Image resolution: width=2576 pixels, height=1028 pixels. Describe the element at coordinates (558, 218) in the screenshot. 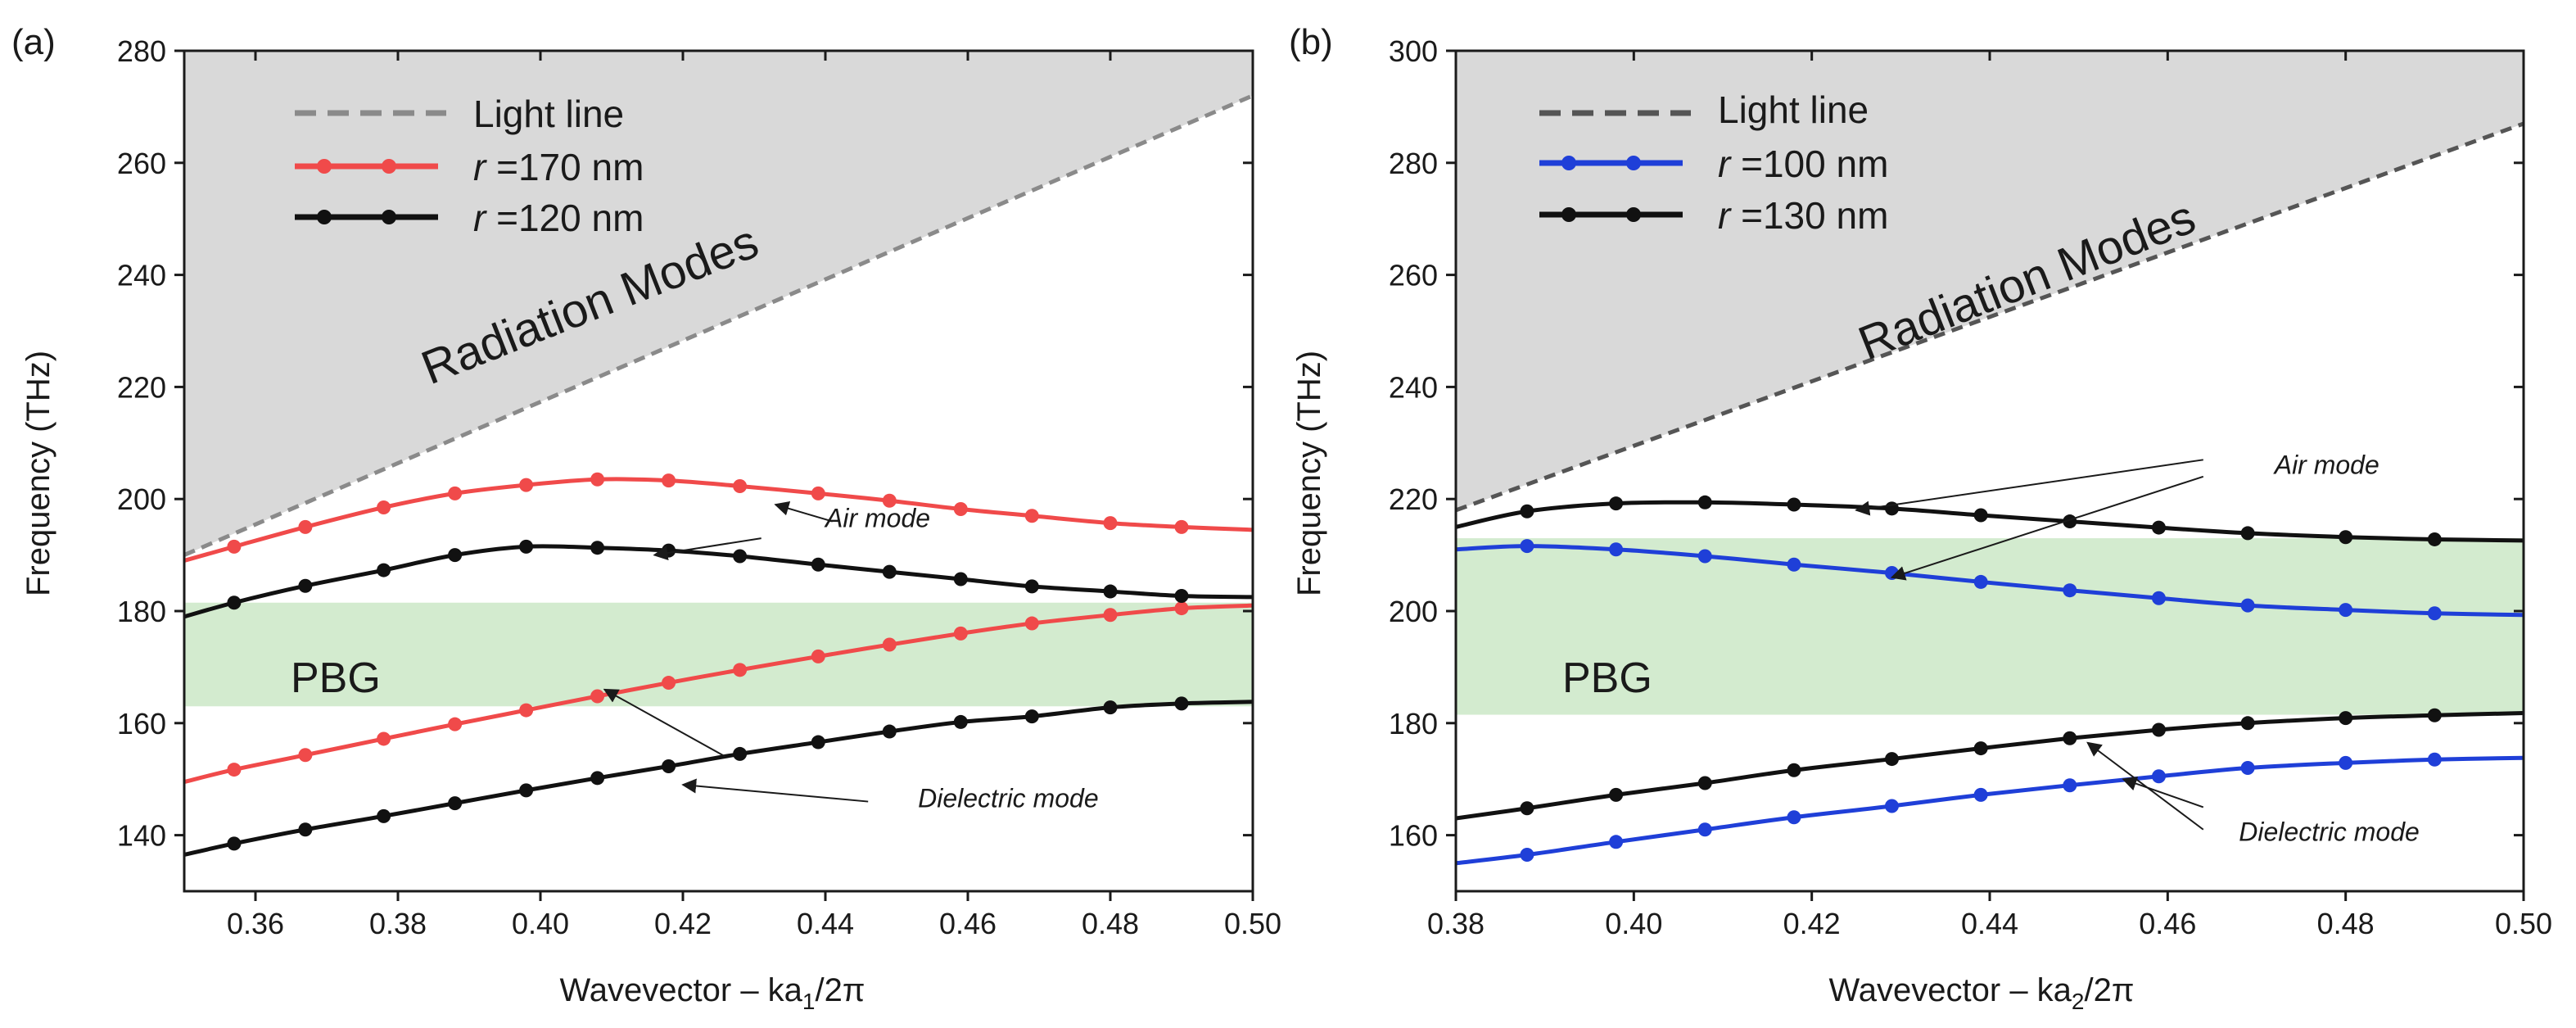

I see `legend-r120-label: r =120 nm` at that location.